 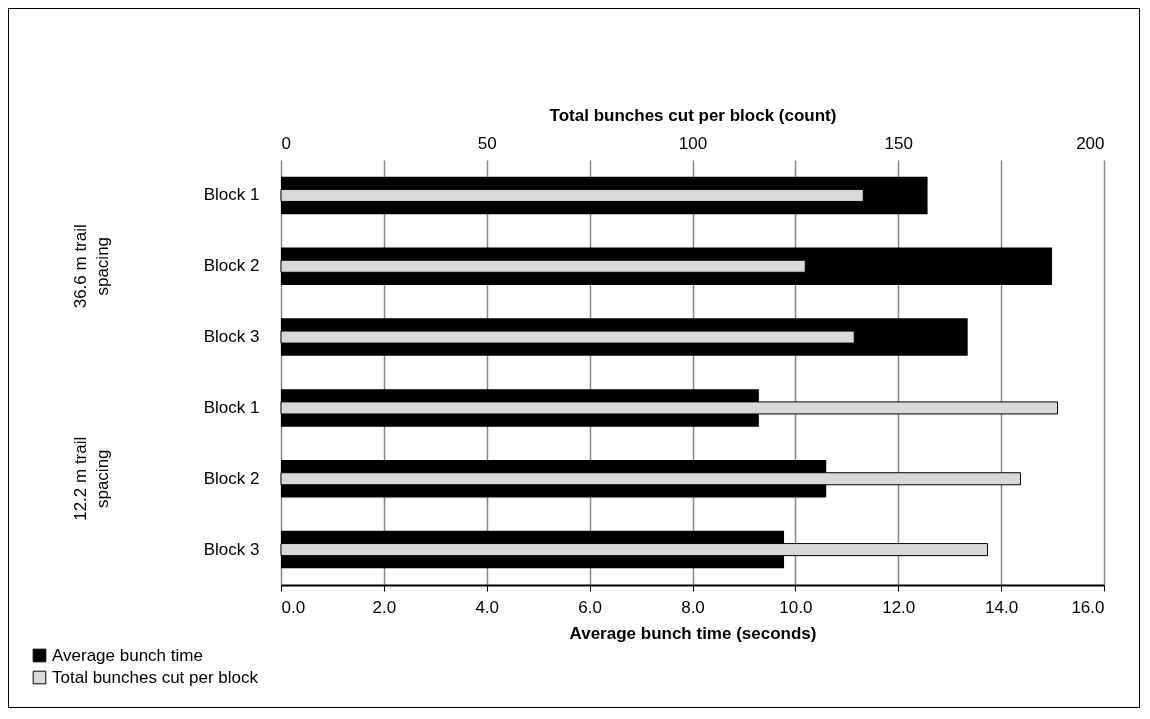 I want to click on x-tick-label: 12.0, so click(x=899, y=607).